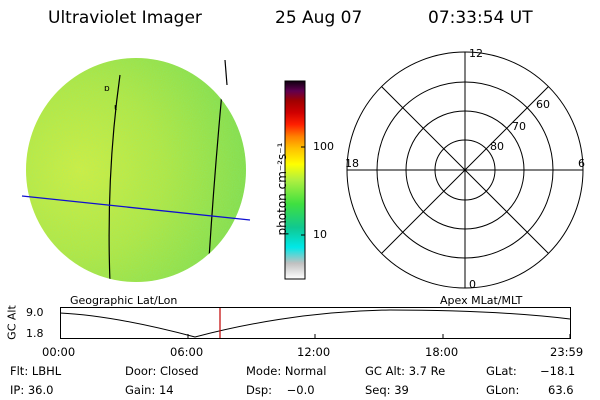 This screenshot has width=600, height=400. I want to click on colorbar, so click(295, 180).